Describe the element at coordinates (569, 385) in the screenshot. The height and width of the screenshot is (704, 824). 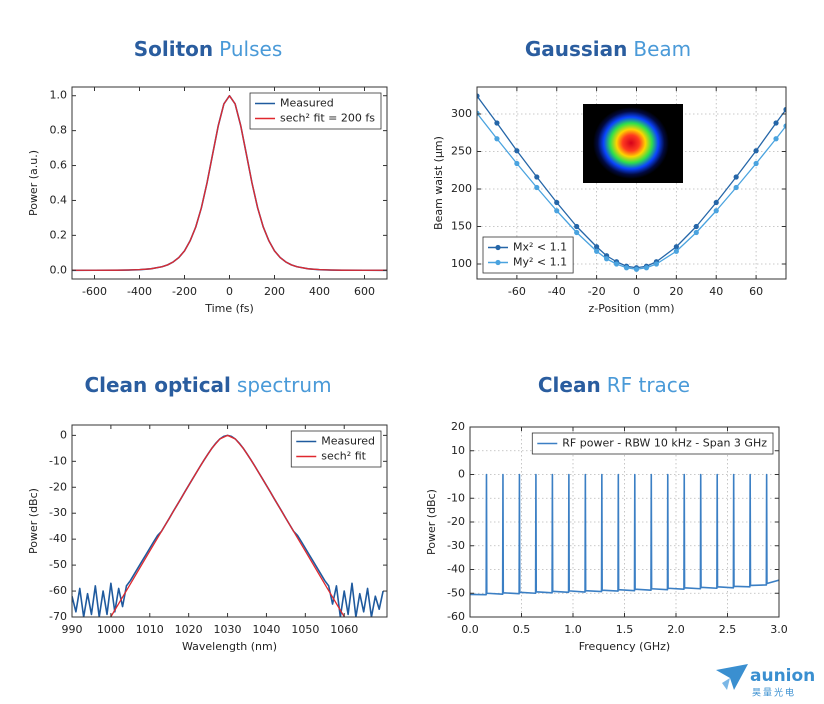
I see `chart-title-part: Clean` at that location.